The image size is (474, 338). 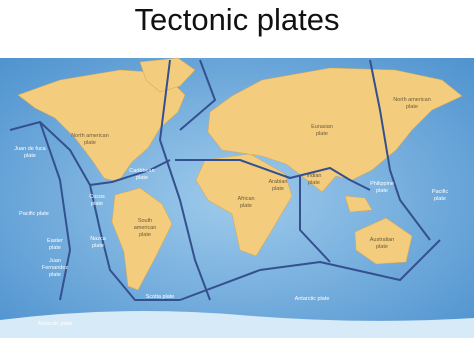 I want to click on label: Indian, so click(x=314, y=176).